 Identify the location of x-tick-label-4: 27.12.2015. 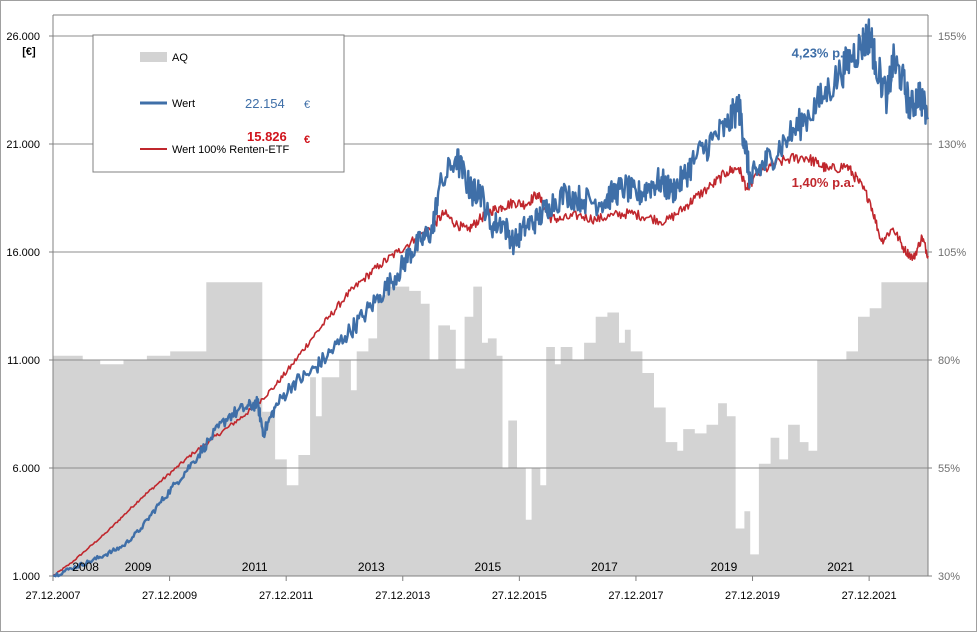
(519, 596).